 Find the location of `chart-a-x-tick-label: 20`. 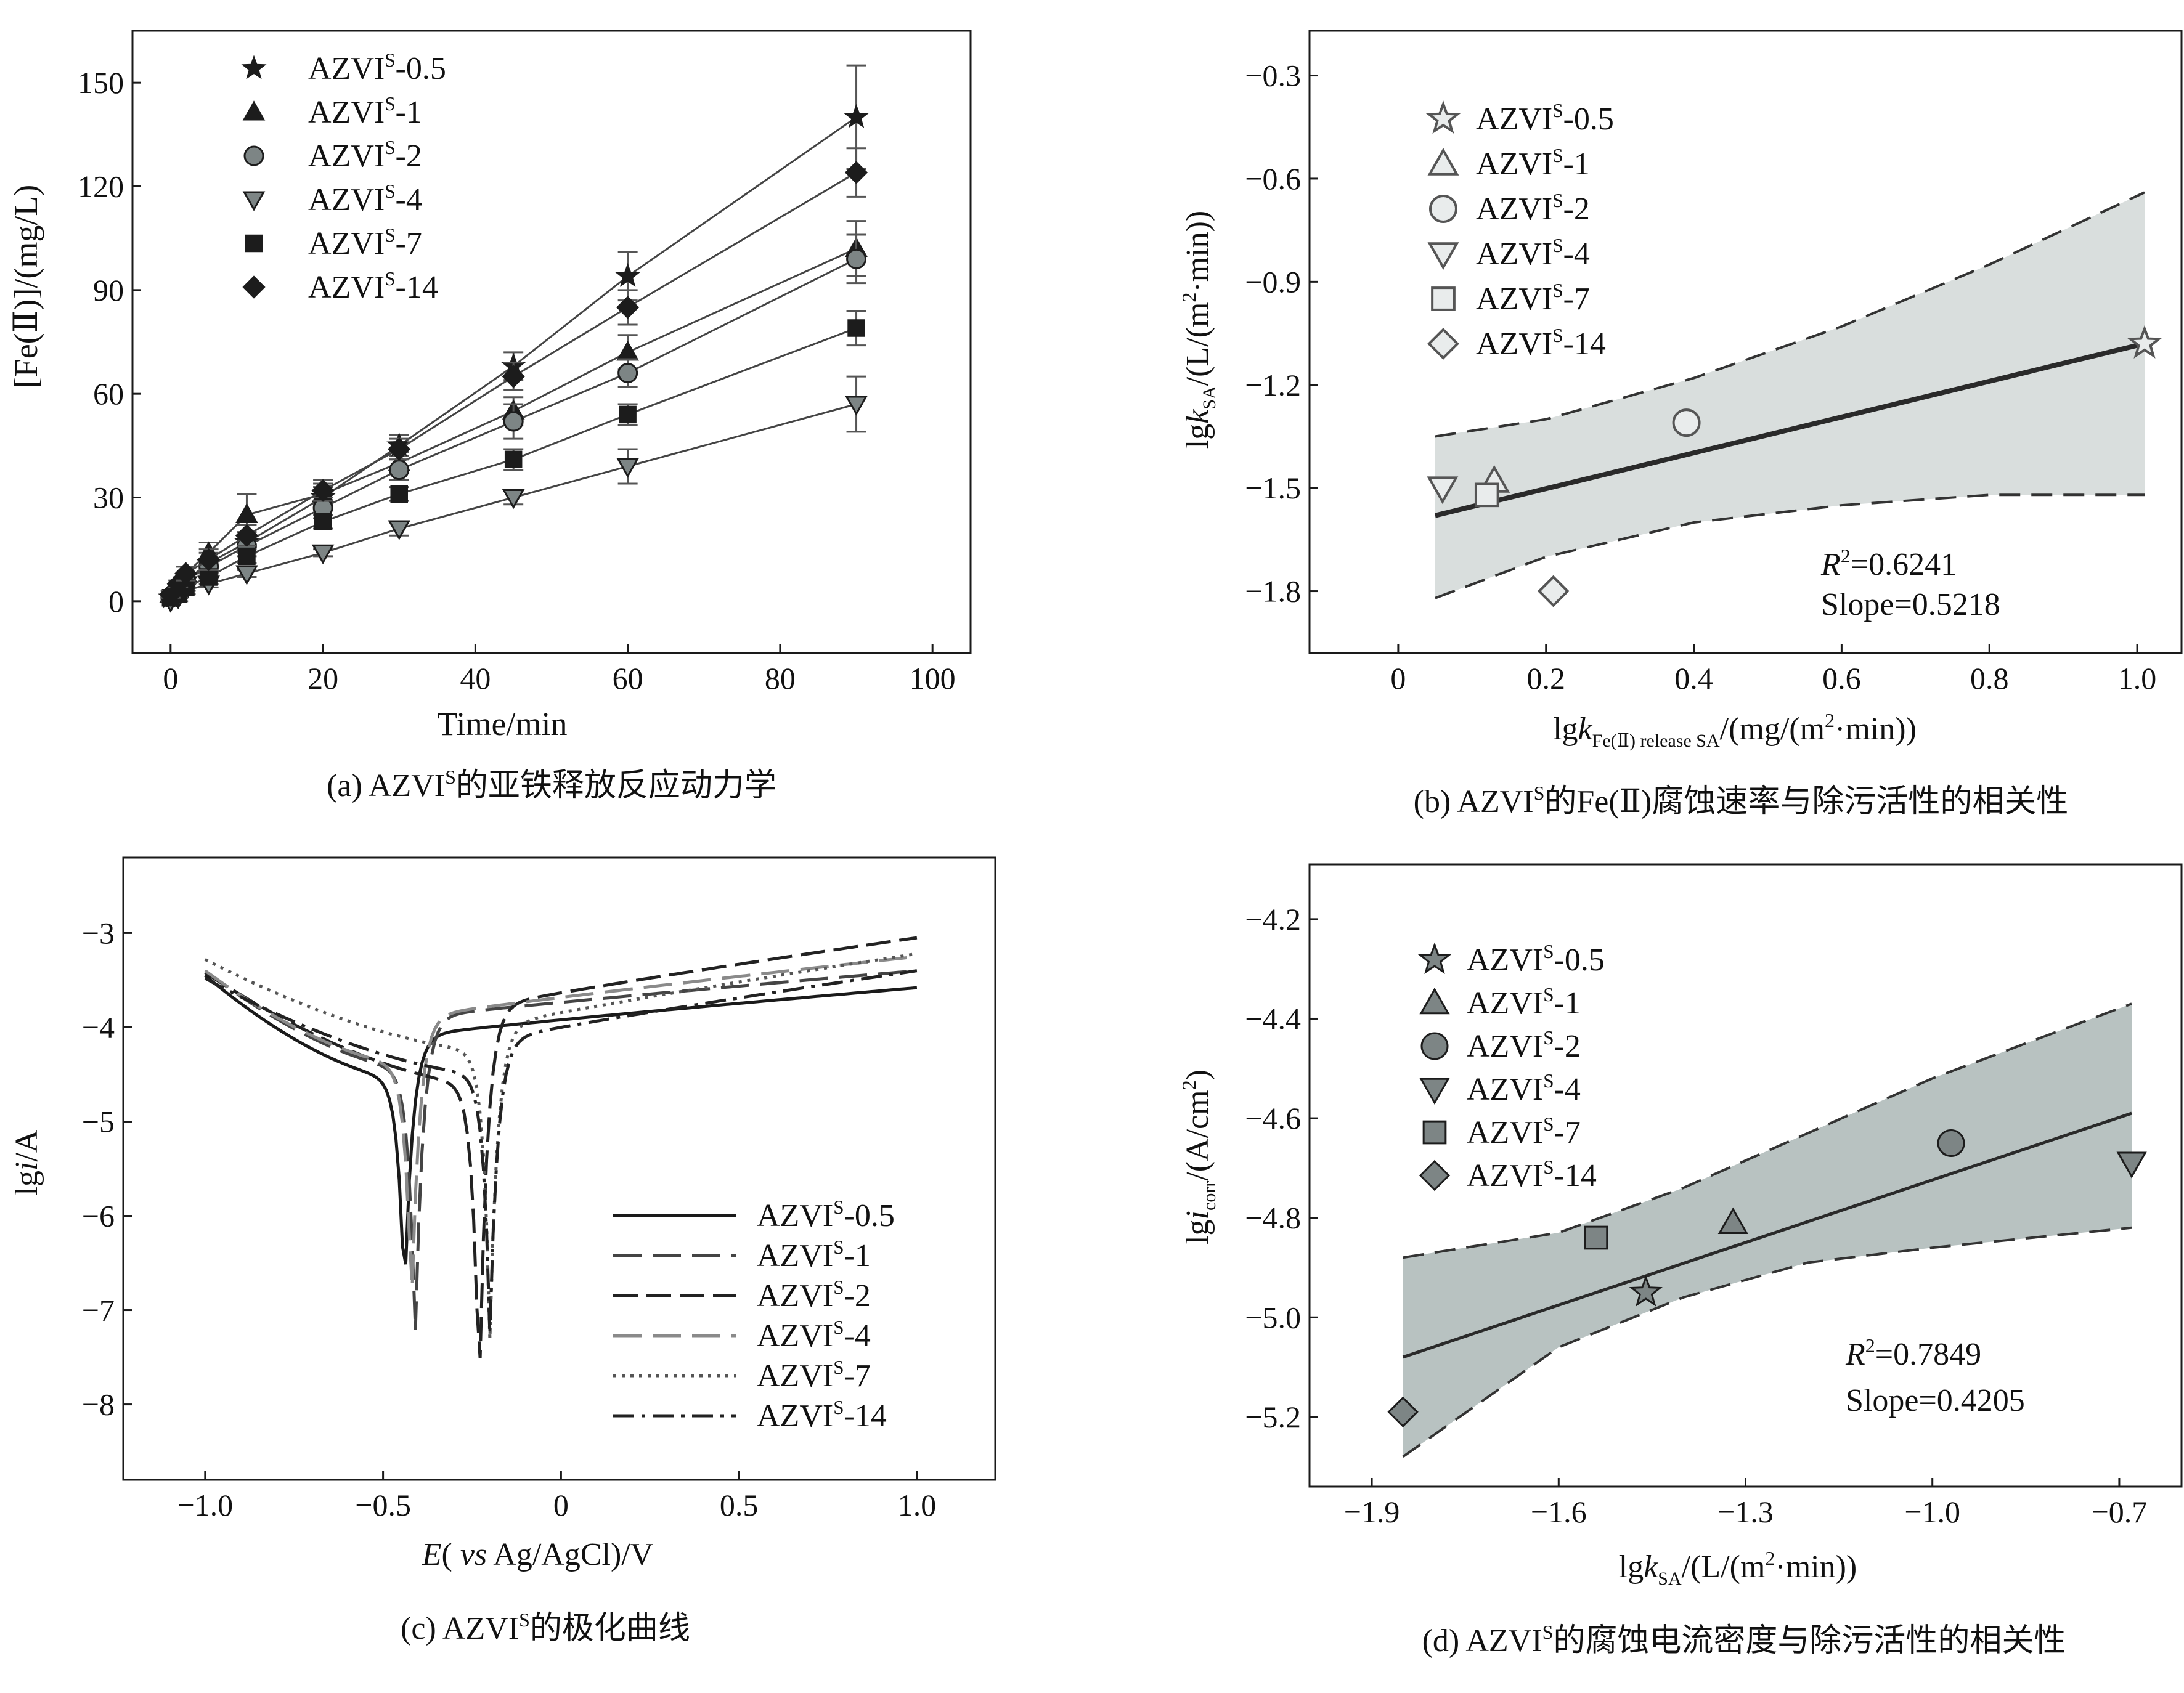

chart-a-x-tick-label: 20 is located at coordinates (323, 678).